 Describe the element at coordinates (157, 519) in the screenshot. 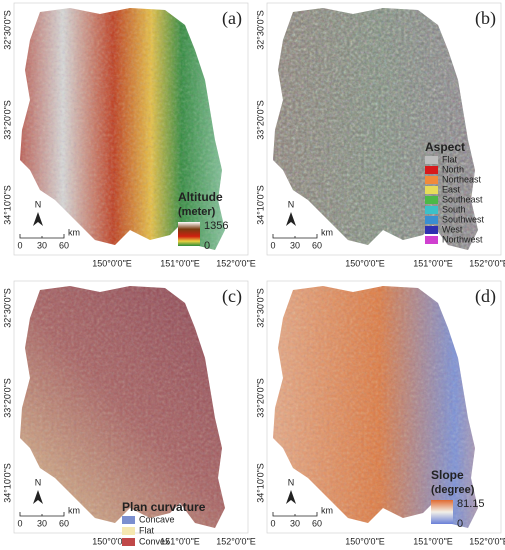

I see `legend-entry: Concave` at that location.